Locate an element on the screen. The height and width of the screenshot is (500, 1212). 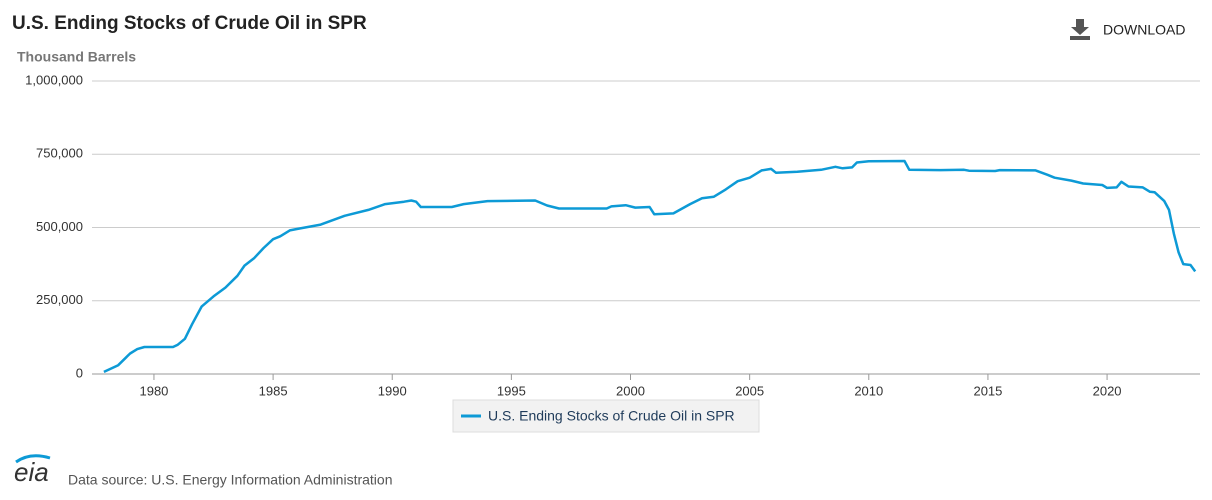
x-tick-label: 1980 is located at coordinates (153, 390).